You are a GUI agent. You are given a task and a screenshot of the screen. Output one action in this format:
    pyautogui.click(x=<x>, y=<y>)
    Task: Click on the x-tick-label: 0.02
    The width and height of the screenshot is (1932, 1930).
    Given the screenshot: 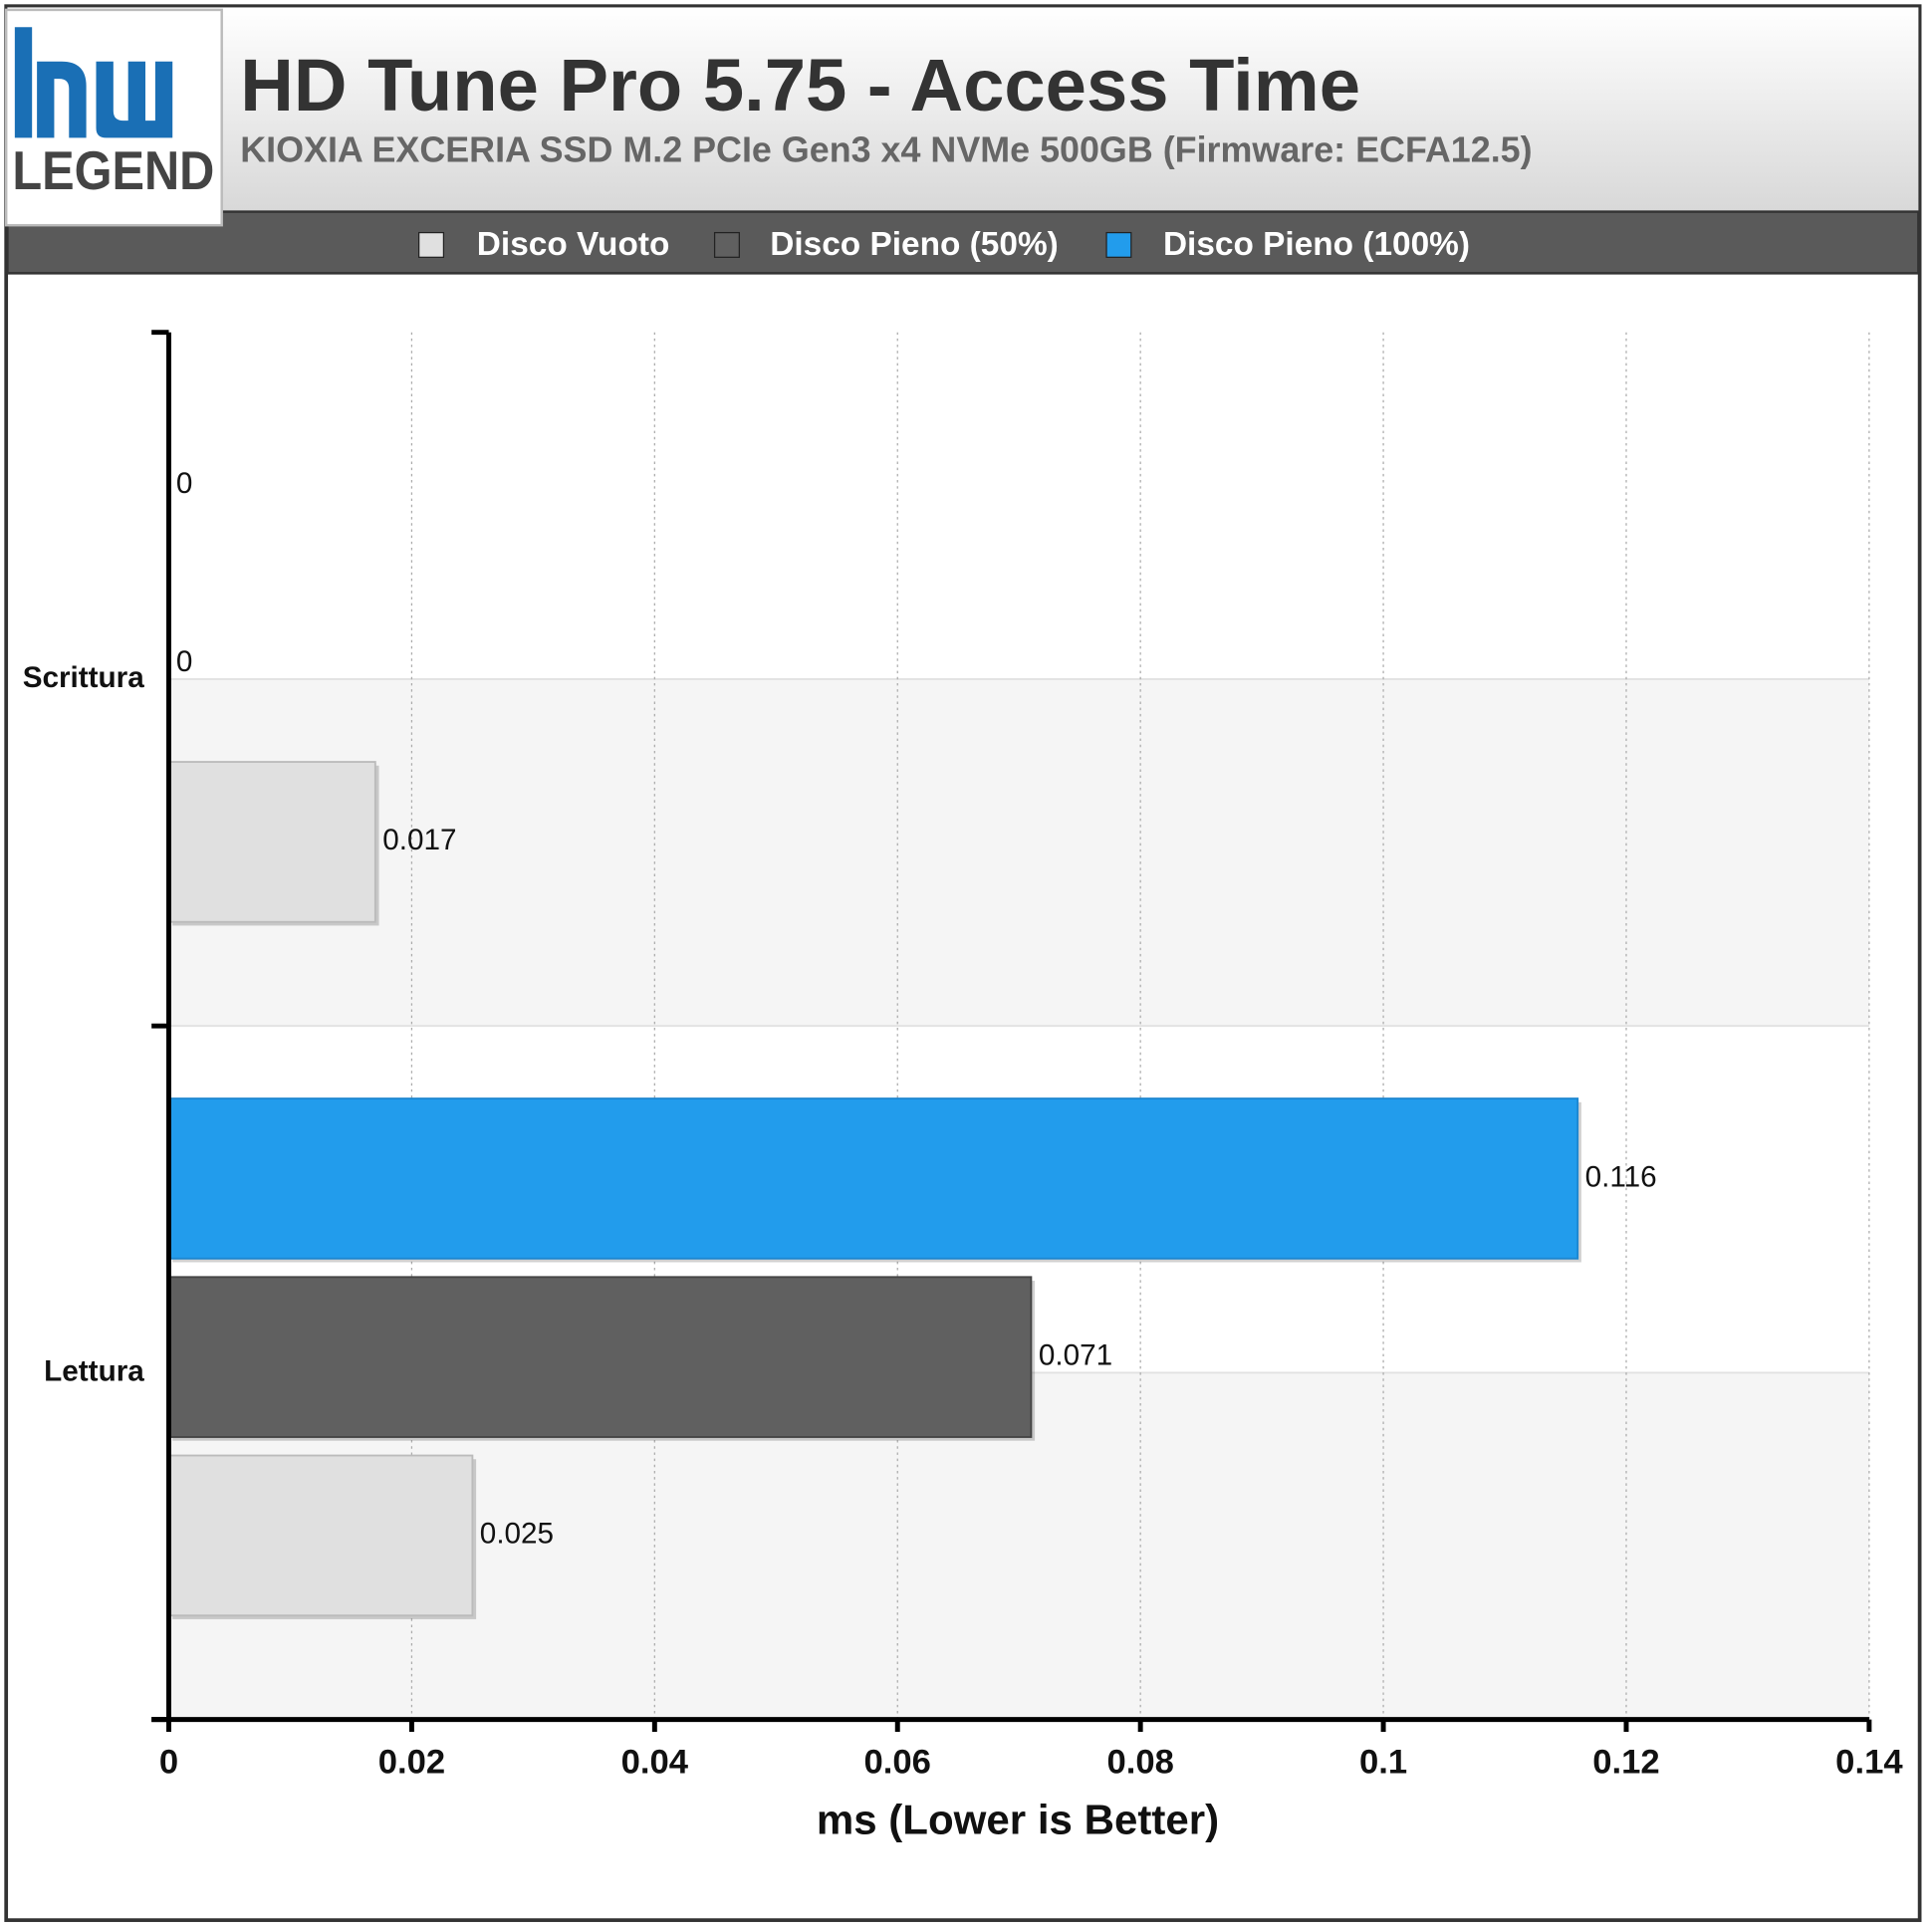 What is the action you would take?
    pyautogui.click(x=412, y=1762)
    